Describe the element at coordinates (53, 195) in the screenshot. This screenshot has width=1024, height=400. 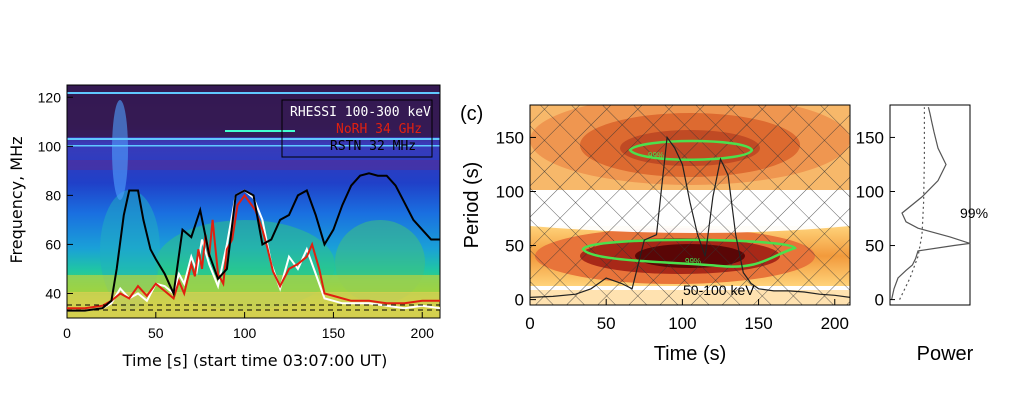
I see `y-tick-label: 80` at that location.